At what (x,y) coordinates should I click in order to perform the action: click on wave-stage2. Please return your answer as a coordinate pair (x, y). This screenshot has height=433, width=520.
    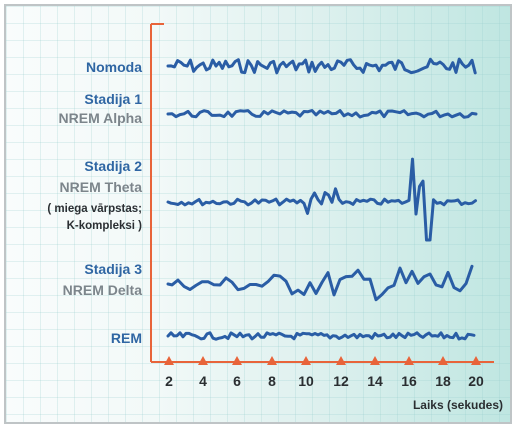
    Looking at the image, I should click on (321, 199).